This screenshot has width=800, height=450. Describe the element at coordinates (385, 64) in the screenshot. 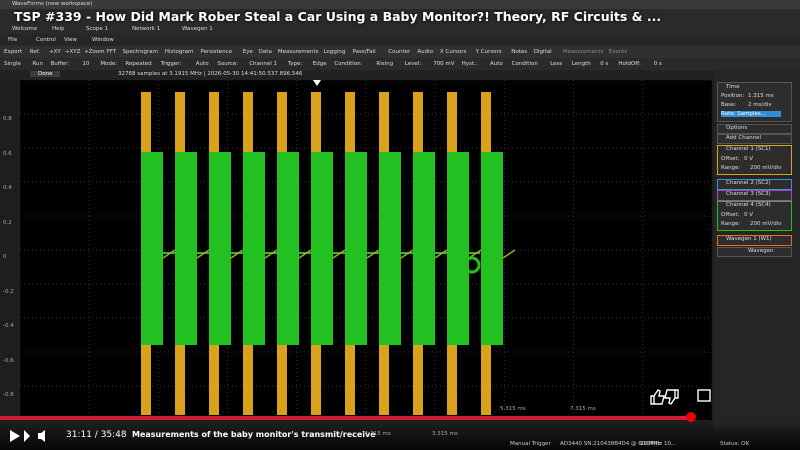

I see `control: Rising` at that location.